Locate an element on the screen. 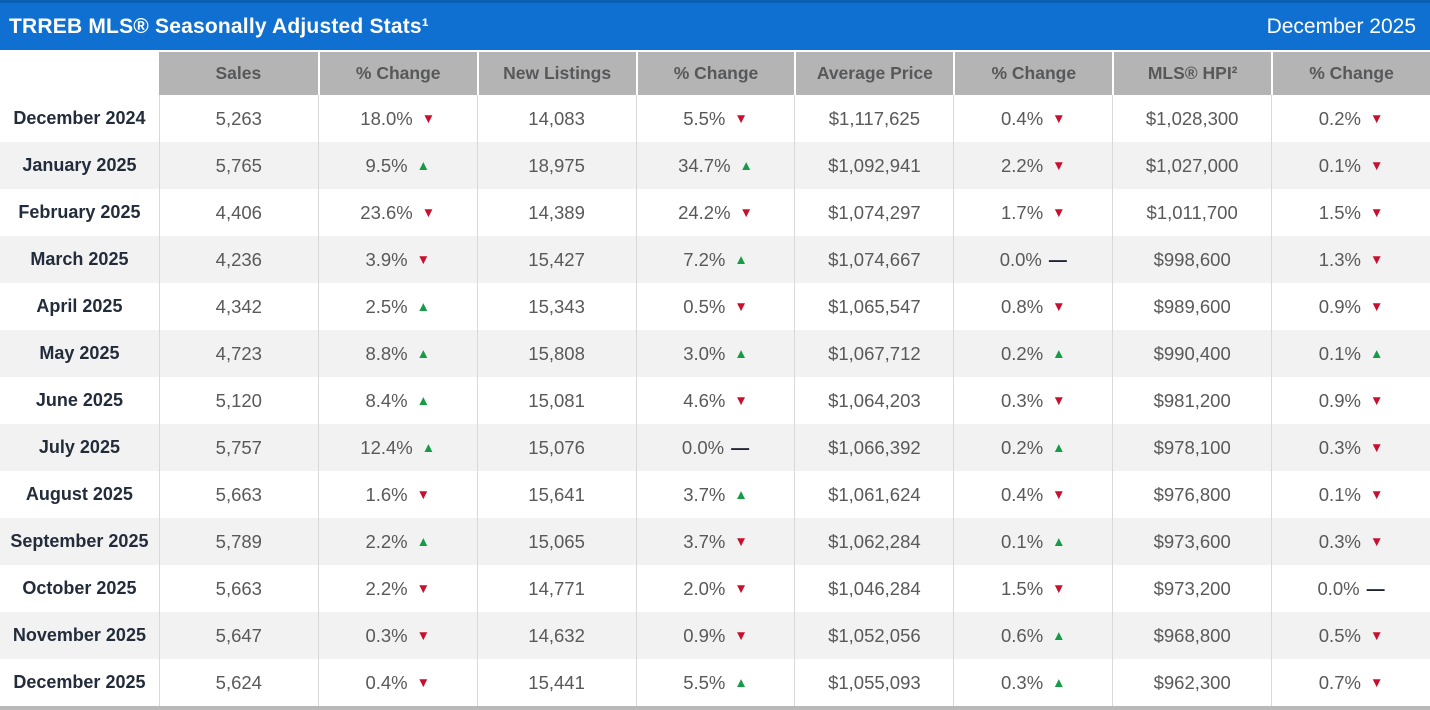 The height and width of the screenshot is (710, 1430). report-title: TRREB MLS® Seasonally Adjusted Stats¹ is located at coordinates (219, 26).